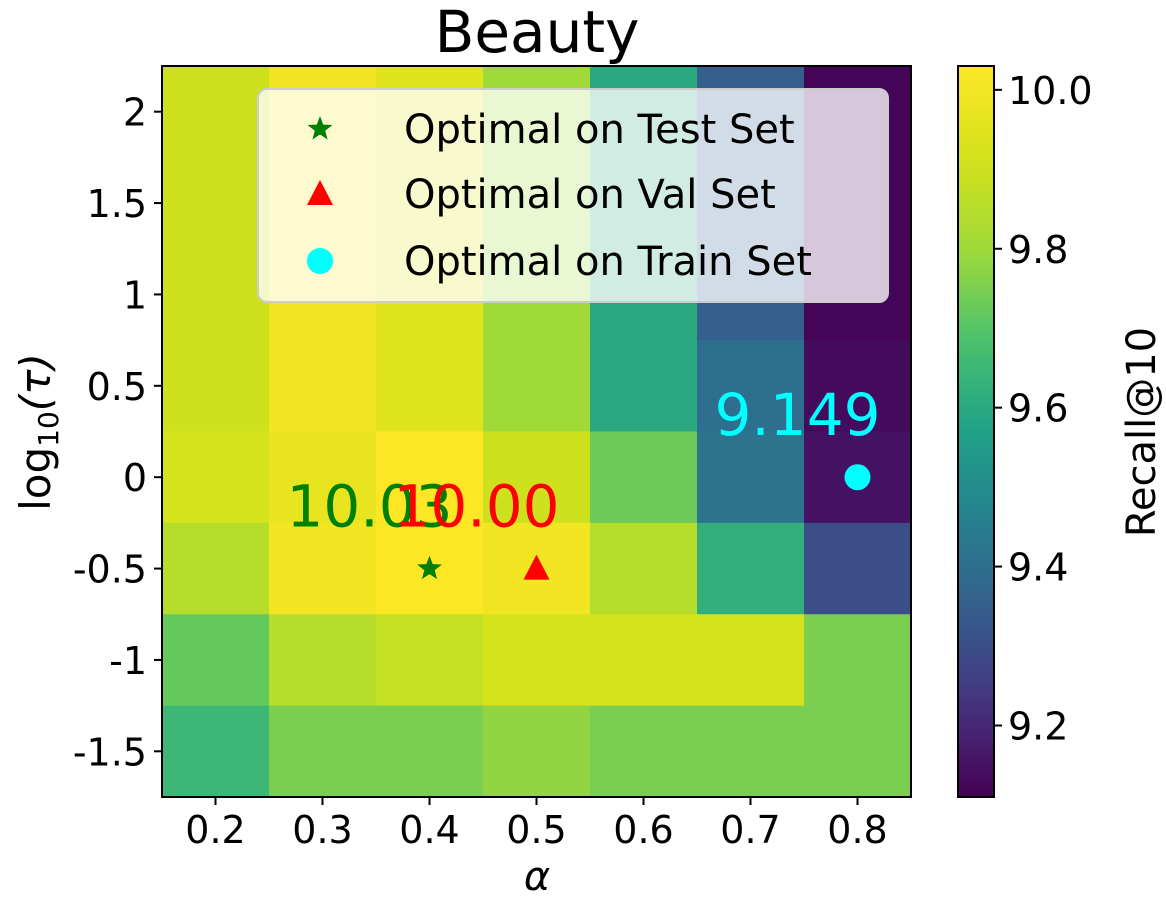 The height and width of the screenshot is (900, 1166). I want to click on colorbar-tick-label: 9.6, so click(1038, 409).